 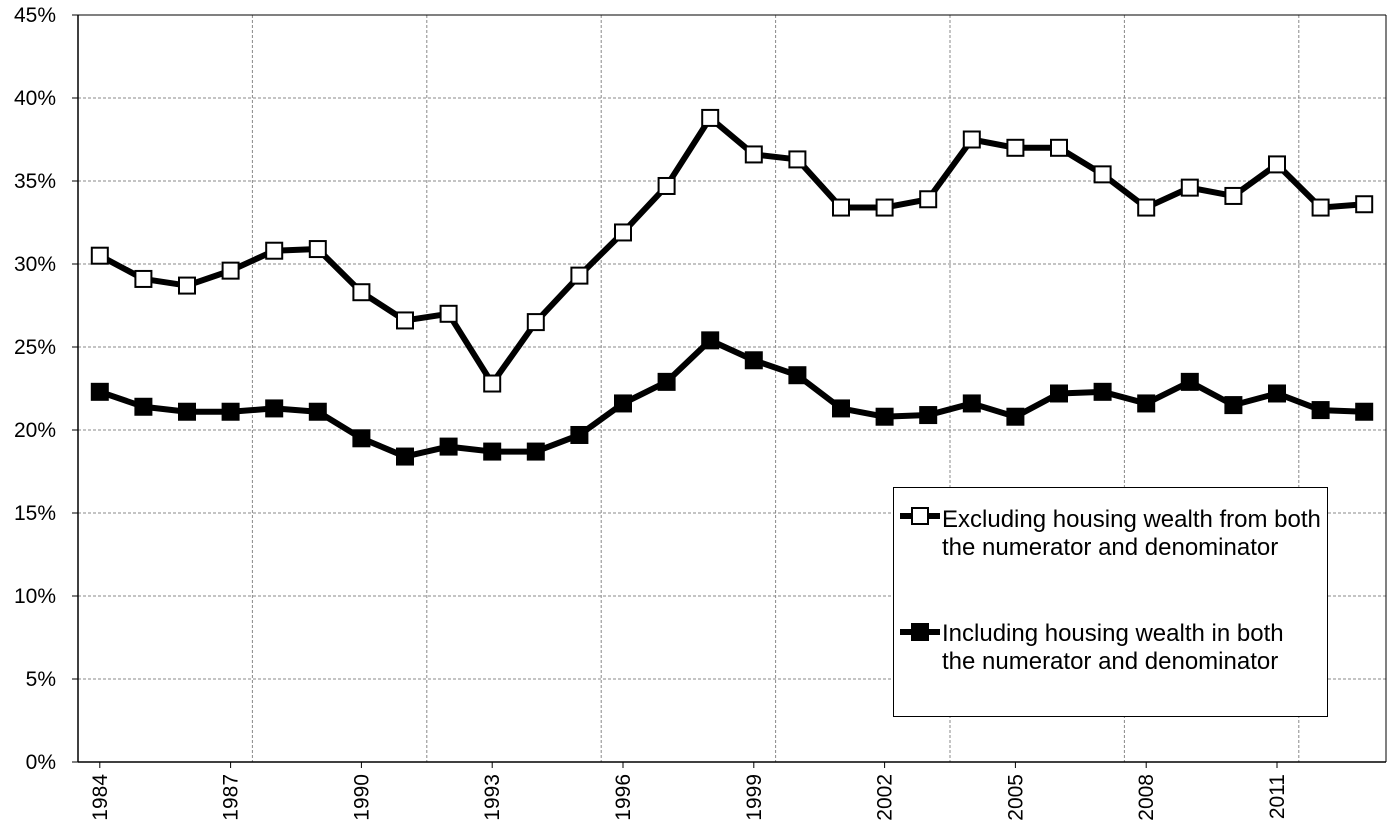 What do you see at coordinates (35, 430) in the screenshot?
I see `y-tick-label: 20%` at bounding box center [35, 430].